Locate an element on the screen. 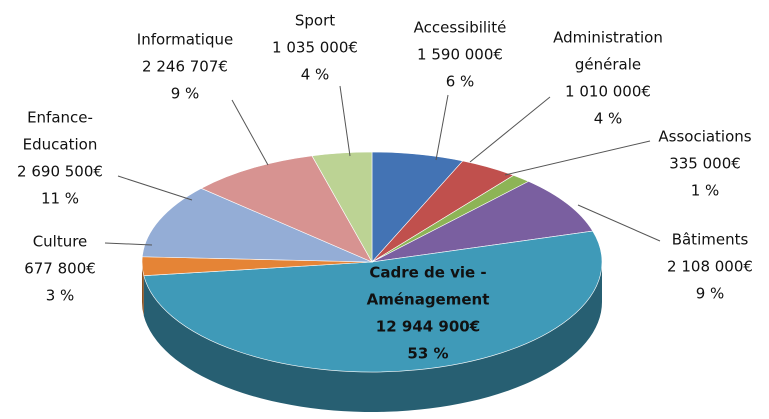 The height and width of the screenshot is (419, 769). category-label: Enfance- is located at coordinates (60, 118).